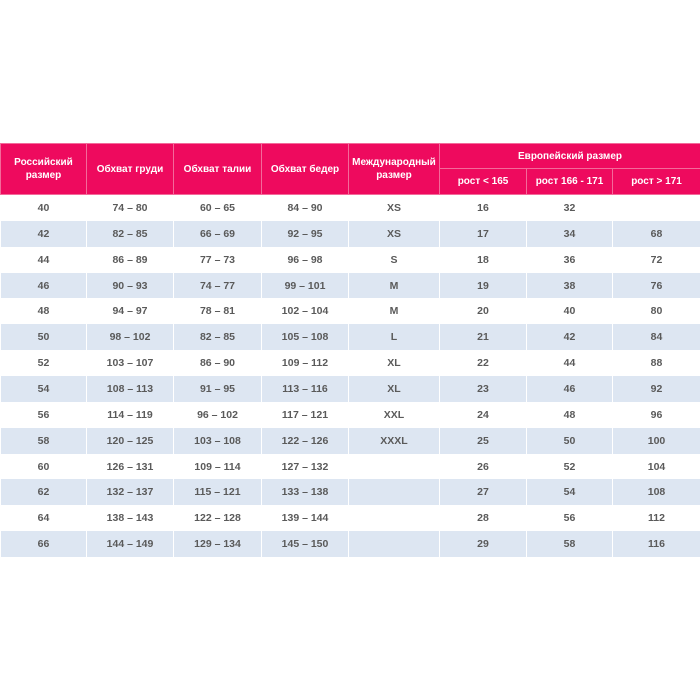  Describe the element at coordinates (305, 311) in the screenshot. I see `cell-hips: 102 – 104` at that location.